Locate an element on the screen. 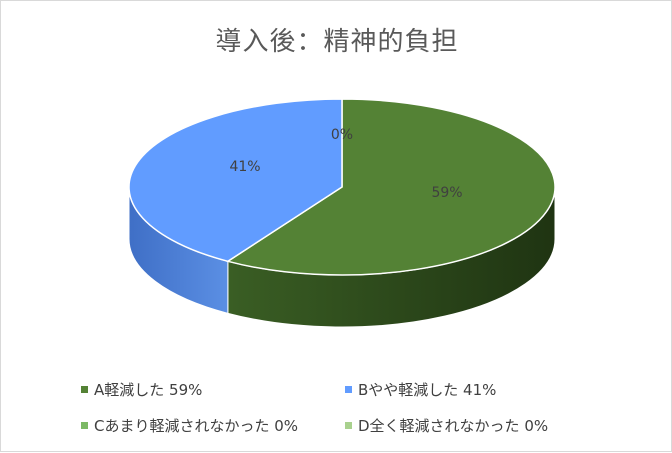  legend-item-a: A軽減した 59% is located at coordinates (141, 389).